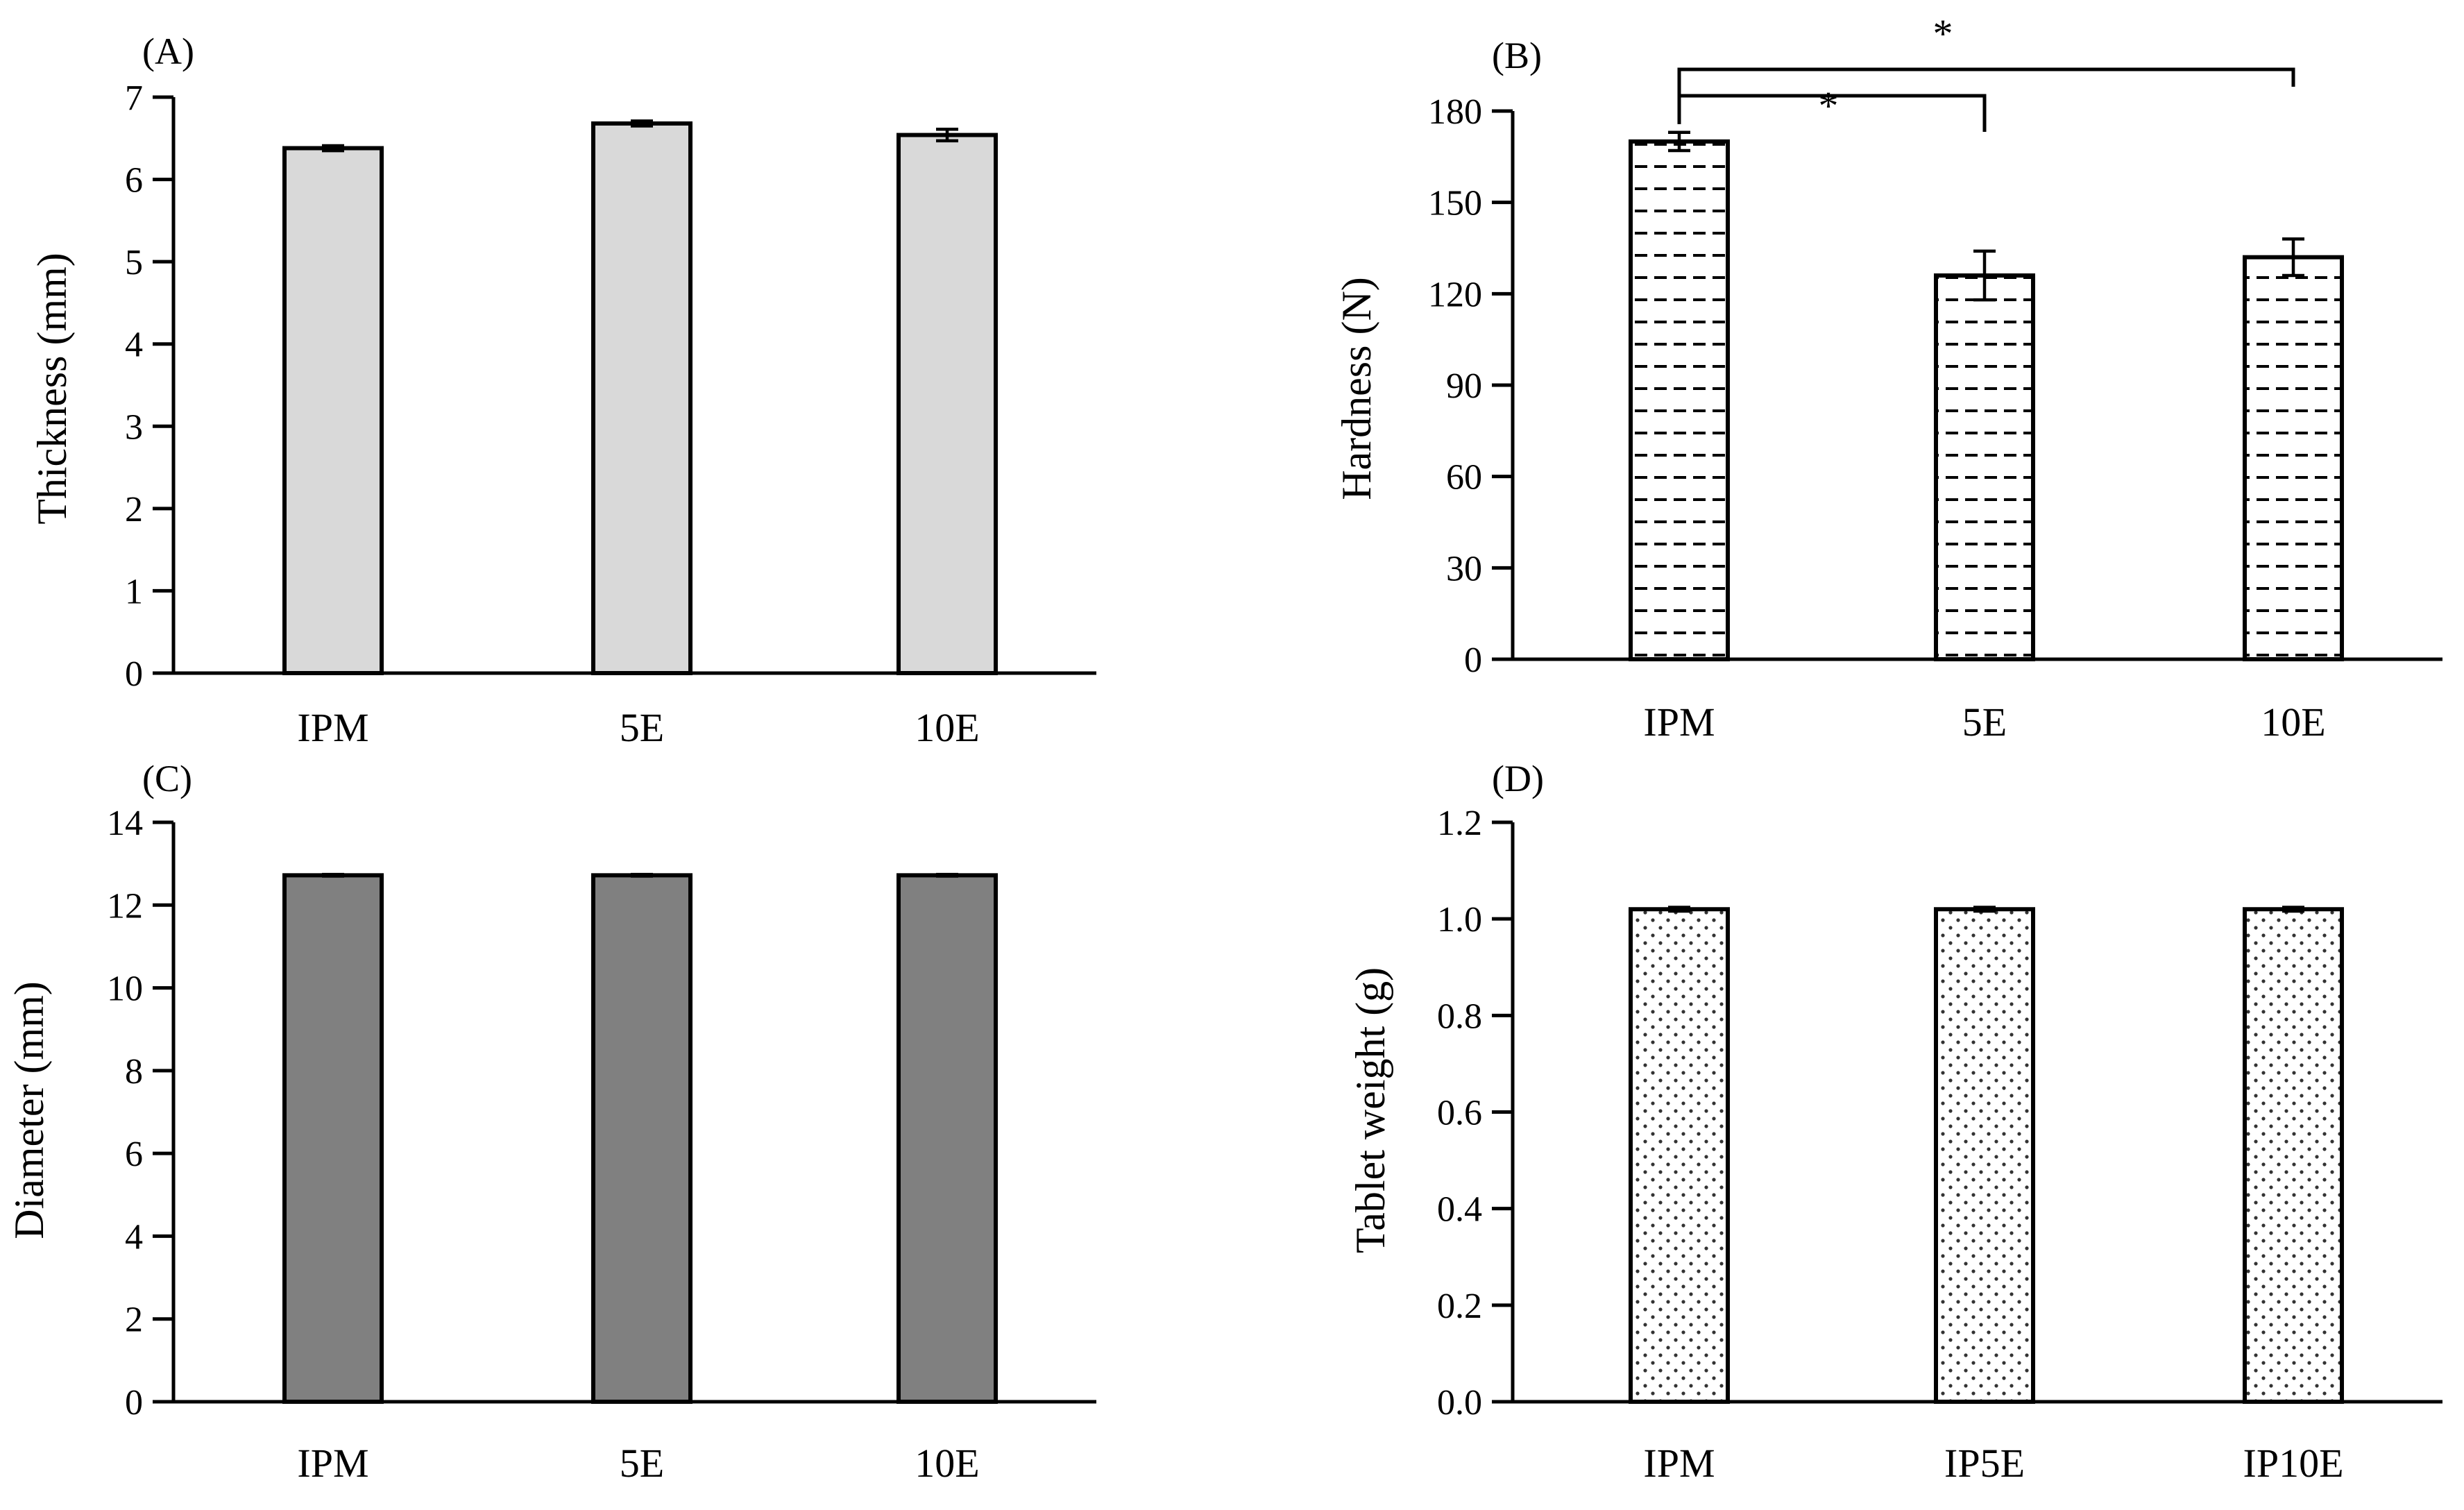 This screenshot has height=1510, width=2464. What do you see at coordinates (134, 1403) in the screenshot?
I see `panel-c-y-tick-label: 0` at bounding box center [134, 1403].